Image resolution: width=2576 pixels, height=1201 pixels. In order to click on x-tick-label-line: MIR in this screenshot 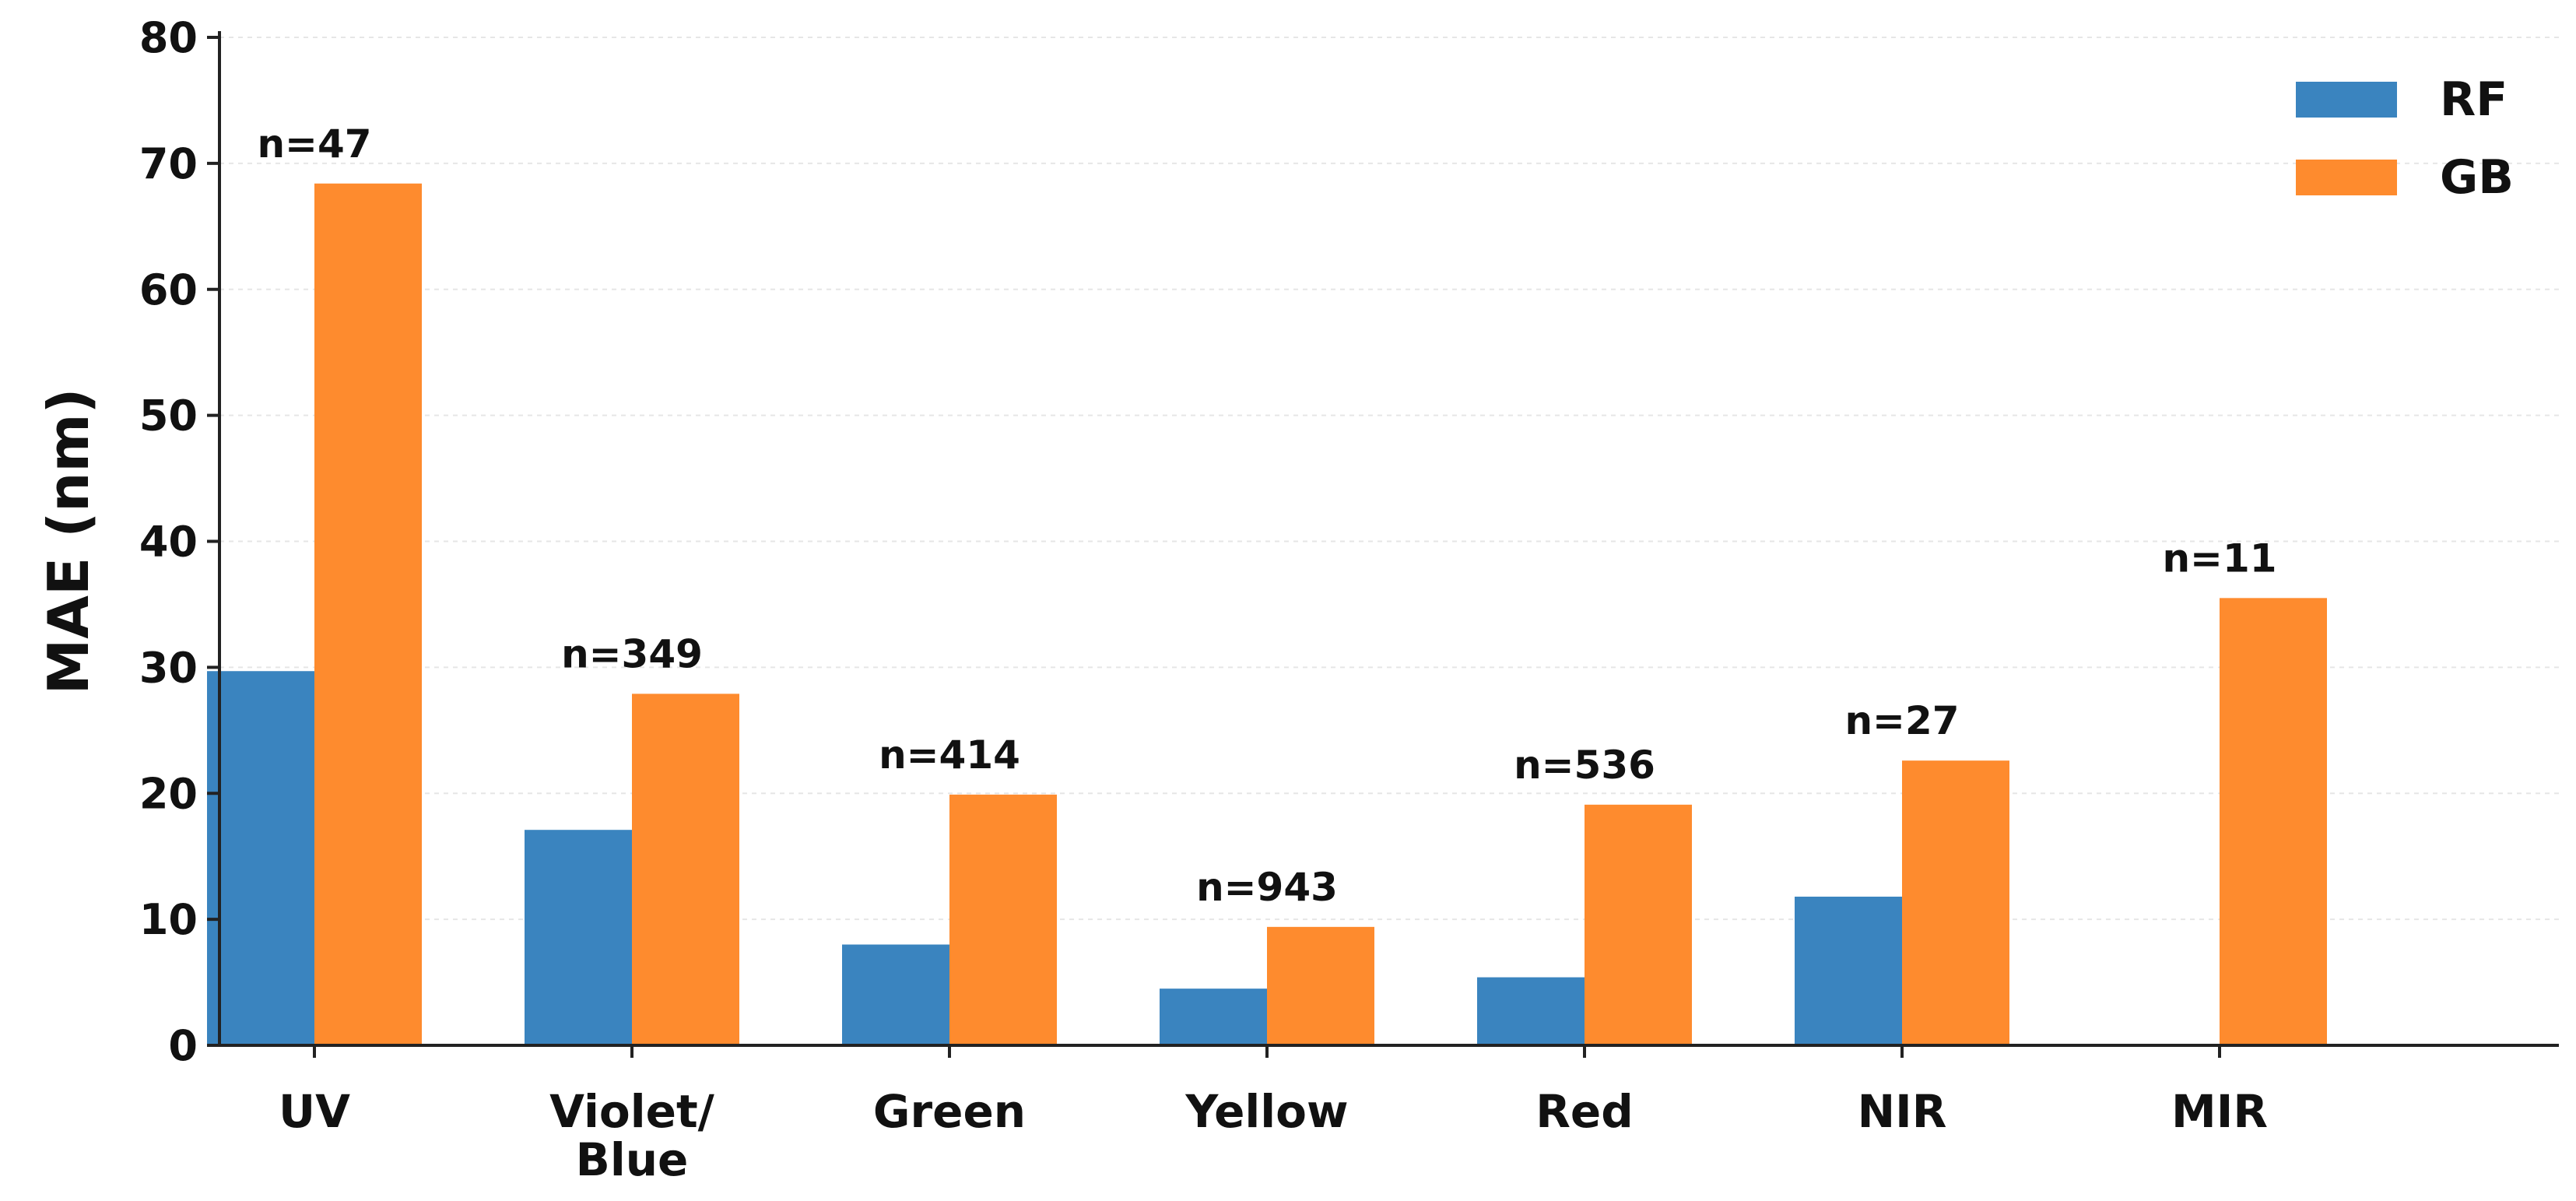, I will do `click(2220, 1111)`.